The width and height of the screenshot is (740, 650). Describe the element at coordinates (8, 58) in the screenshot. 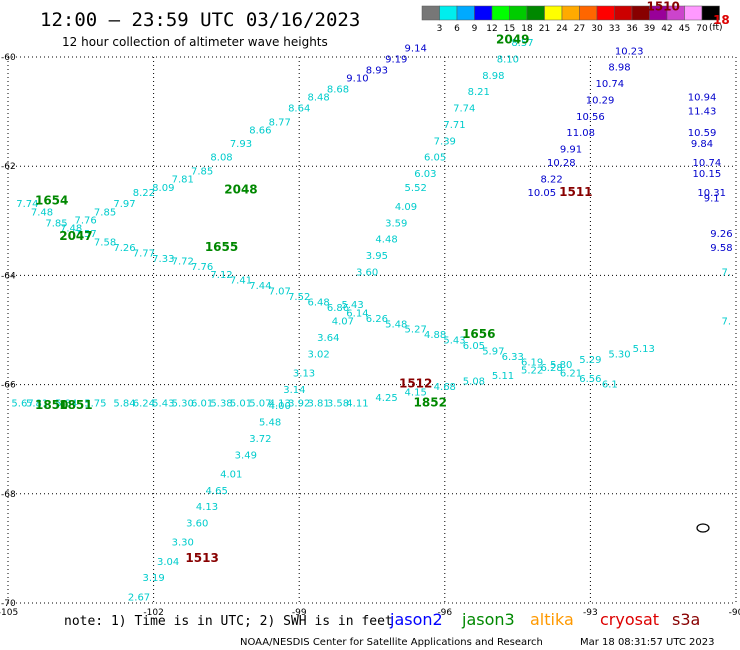

I see `y-tick-label: -60` at that location.